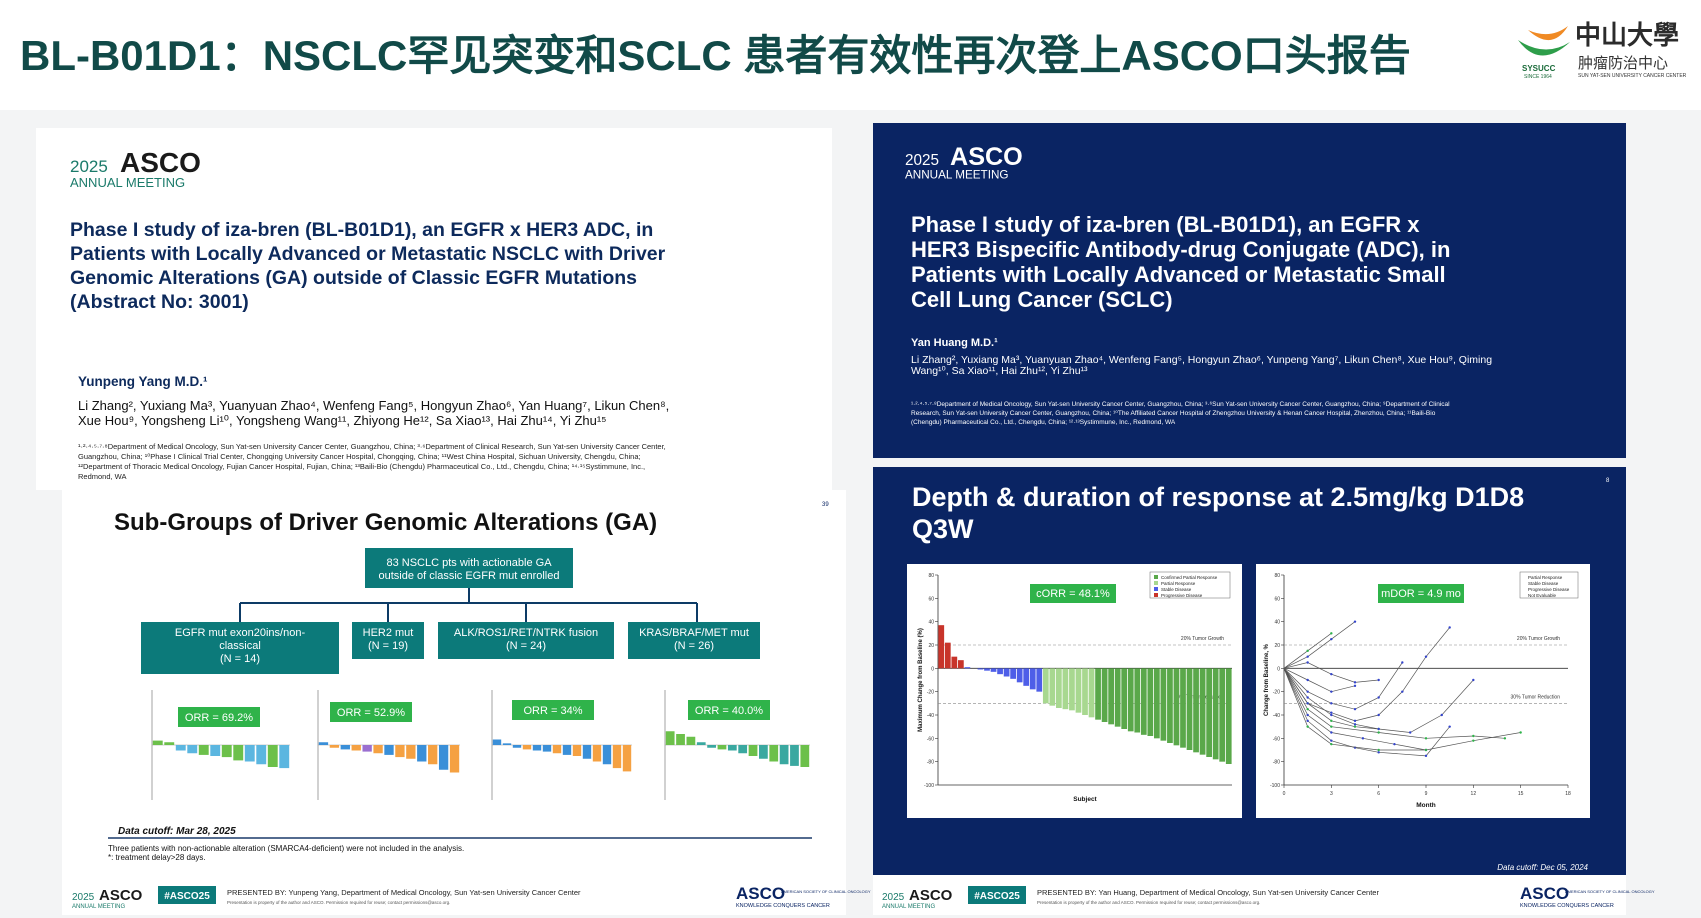  Describe the element at coordinates (1277, 576) in the screenshot. I see `y-tick-label: 80` at that location.